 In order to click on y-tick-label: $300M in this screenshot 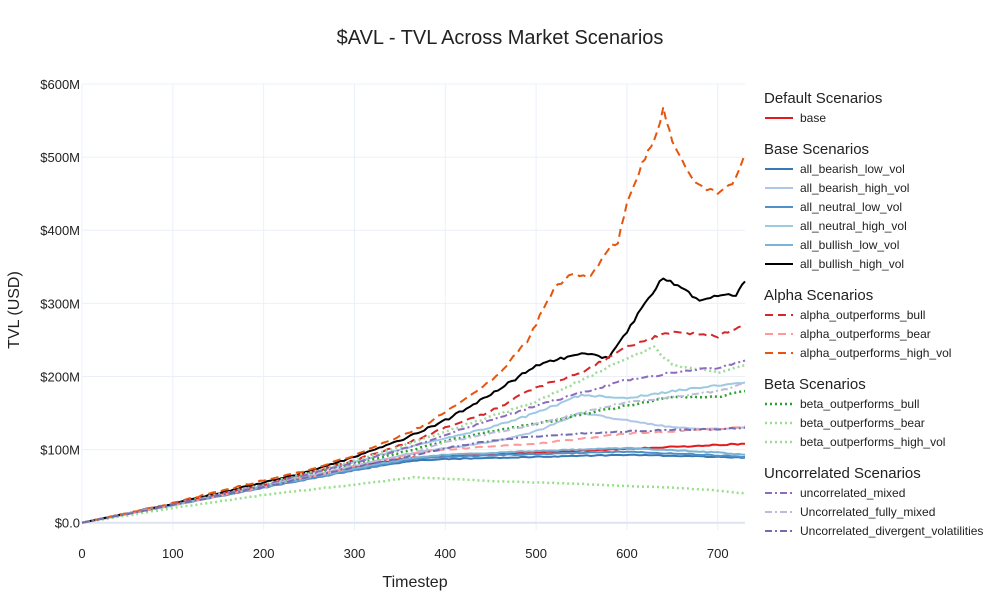, I will do `click(60, 303)`.